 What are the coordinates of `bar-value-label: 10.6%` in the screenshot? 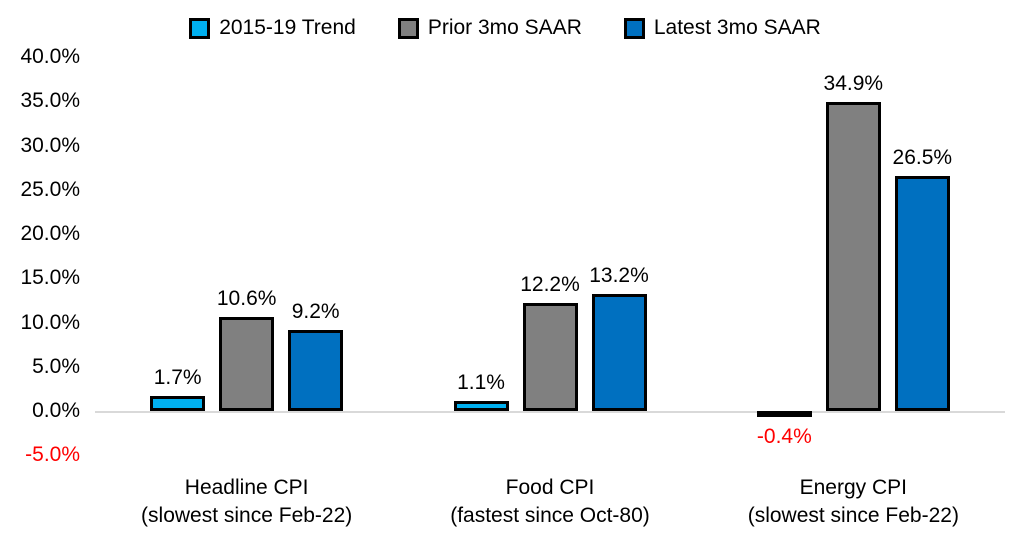 It's located at (246, 299).